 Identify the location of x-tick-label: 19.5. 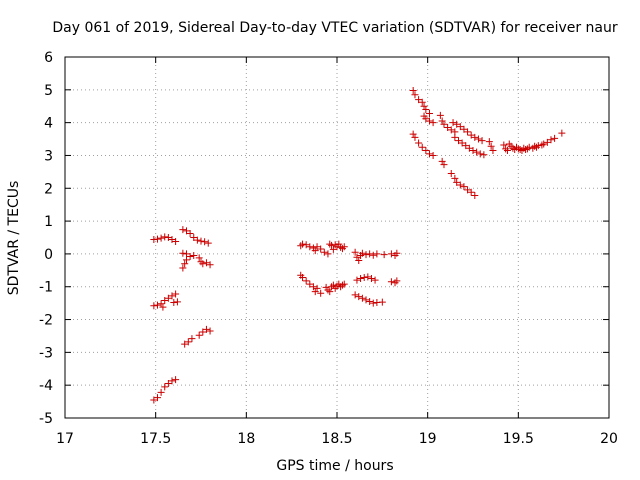
(518, 439).